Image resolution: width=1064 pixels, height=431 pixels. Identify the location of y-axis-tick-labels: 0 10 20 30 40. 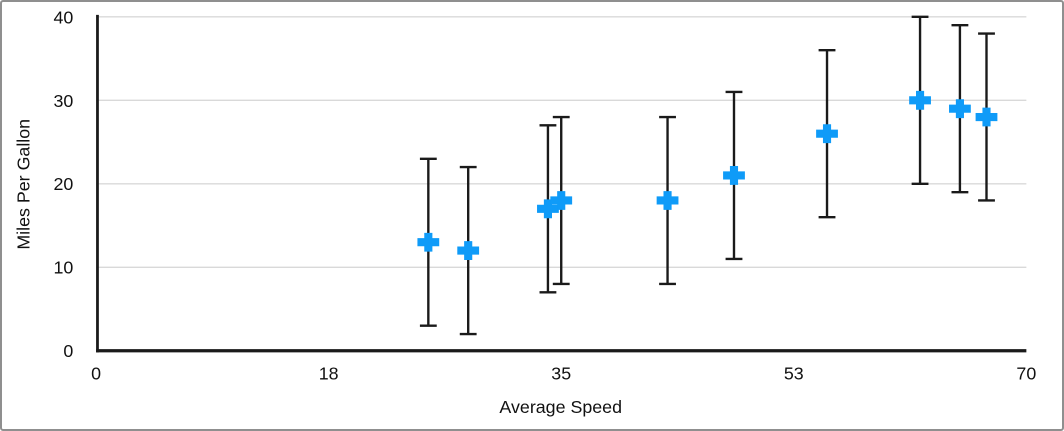
(63, 184).